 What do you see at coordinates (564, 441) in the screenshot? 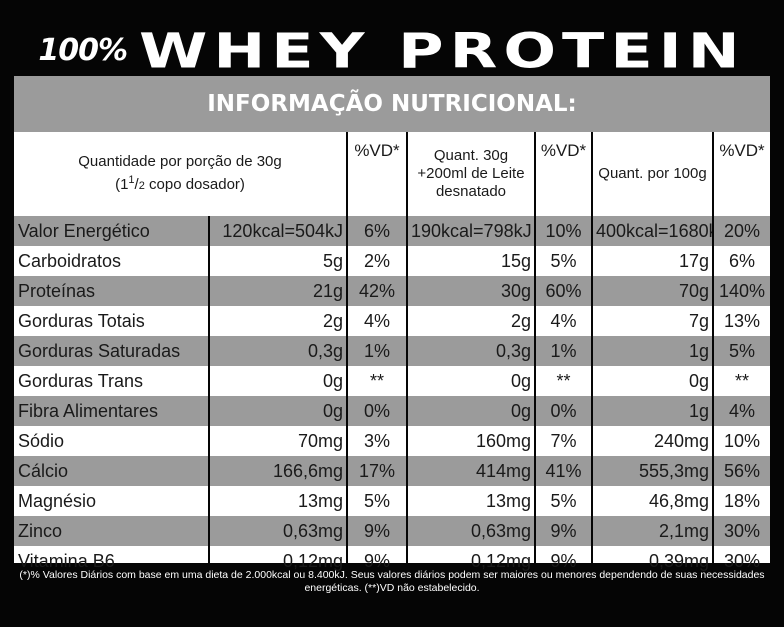
I see `cell-vdmilk: 7%` at bounding box center [564, 441].